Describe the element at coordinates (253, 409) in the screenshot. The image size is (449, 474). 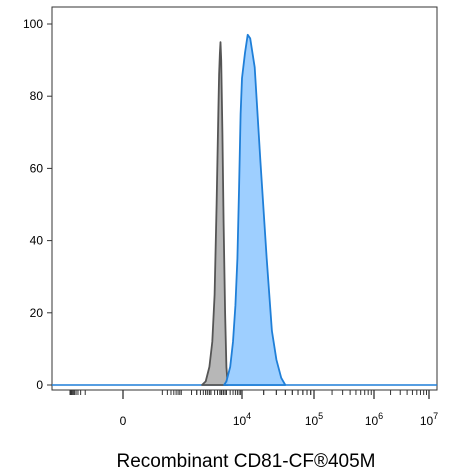
I see `x-axis: 0 10⁴ 10⁵ 10⁶ 10⁷` at that location.